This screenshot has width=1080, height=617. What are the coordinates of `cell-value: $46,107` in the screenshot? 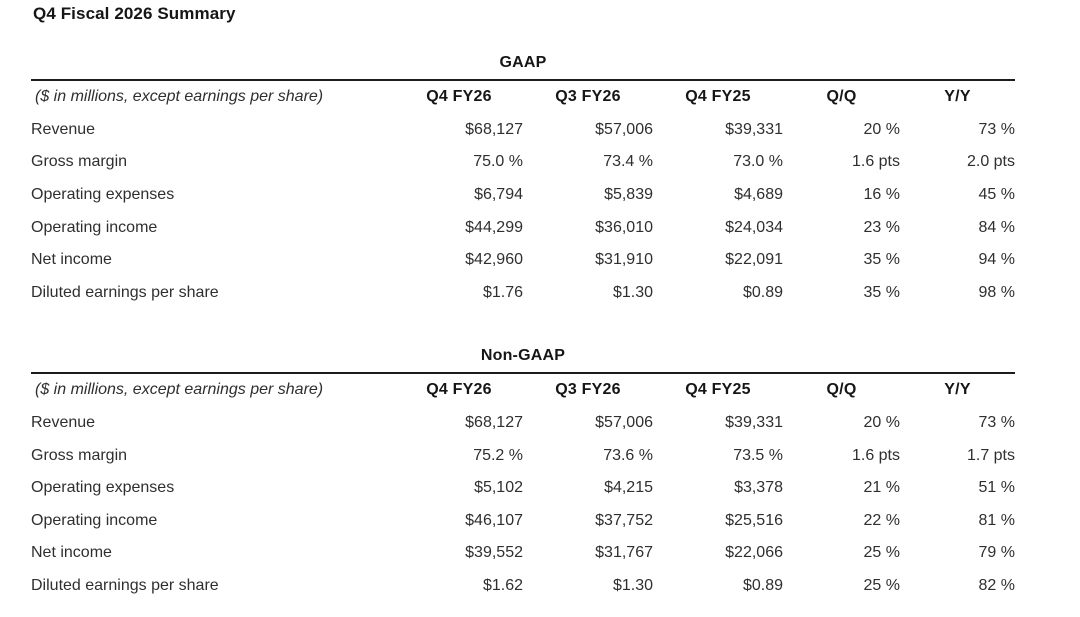 It's located at (494, 520).